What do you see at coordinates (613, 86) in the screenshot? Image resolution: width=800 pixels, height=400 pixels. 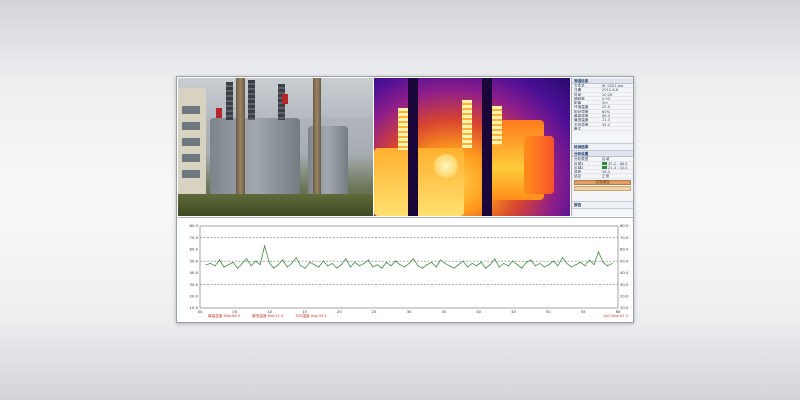 I see `measure-value: IR_0001.jpg` at bounding box center [613, 86].